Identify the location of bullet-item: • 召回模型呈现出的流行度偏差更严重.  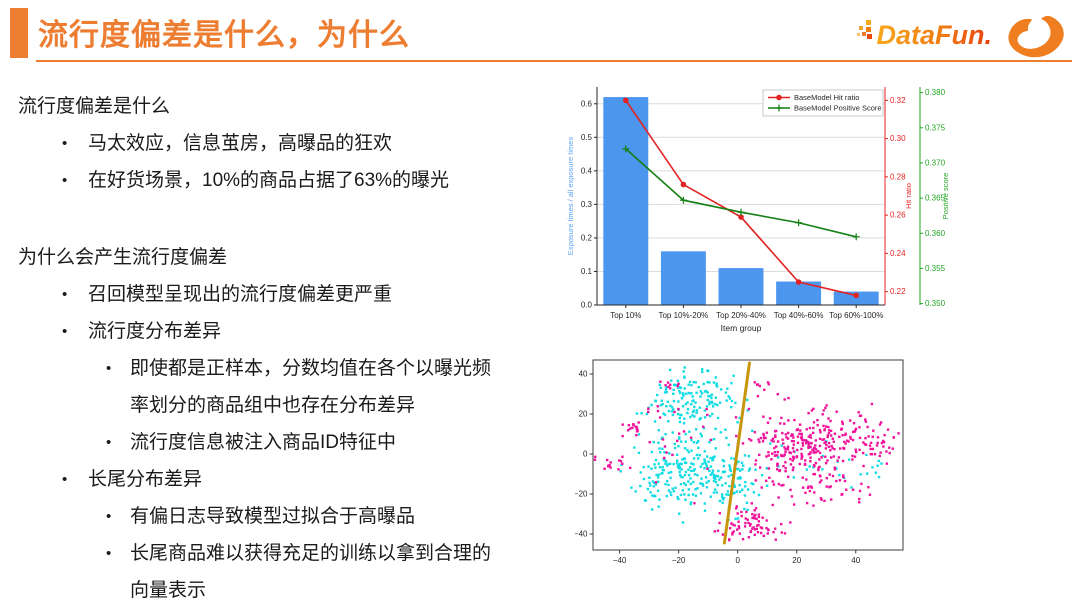
(290, 294).